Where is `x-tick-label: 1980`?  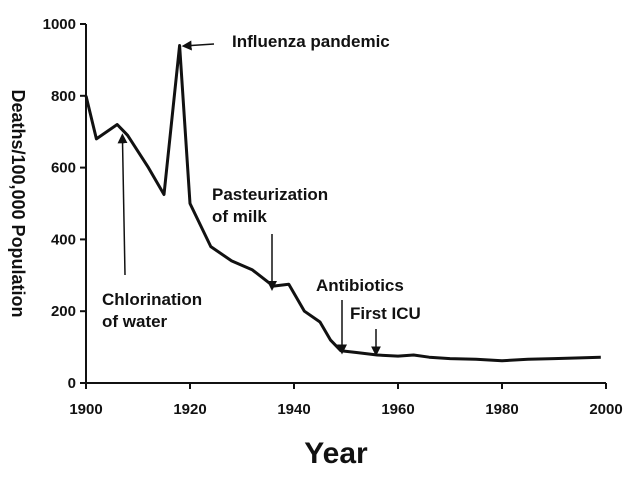
x-tick-label: 1980 is located at coordinates (501, 409).